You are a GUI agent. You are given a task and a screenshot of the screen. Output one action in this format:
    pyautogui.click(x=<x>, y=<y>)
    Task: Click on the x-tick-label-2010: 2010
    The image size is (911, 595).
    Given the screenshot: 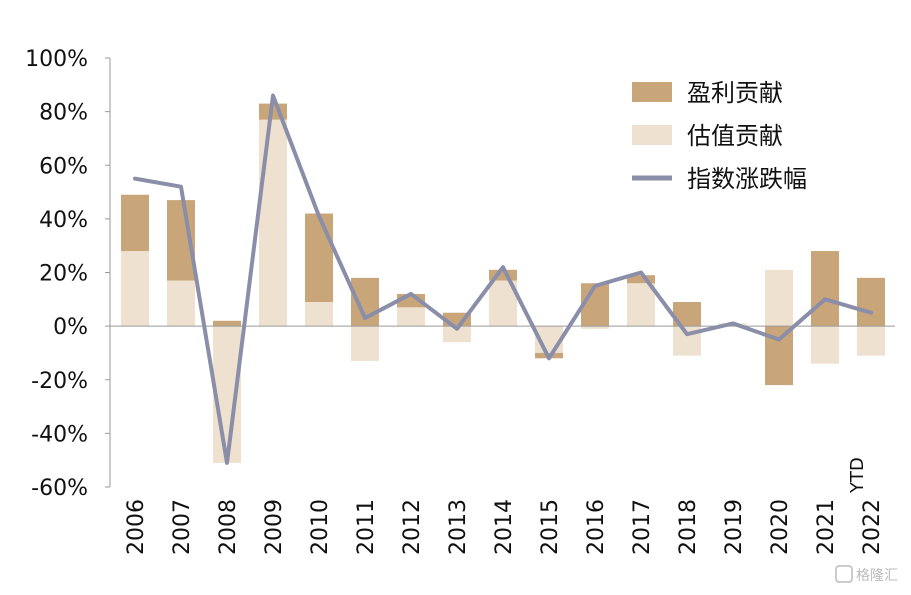 What is the action you would take?
    pyautogui.click(x=320, y=527)
    